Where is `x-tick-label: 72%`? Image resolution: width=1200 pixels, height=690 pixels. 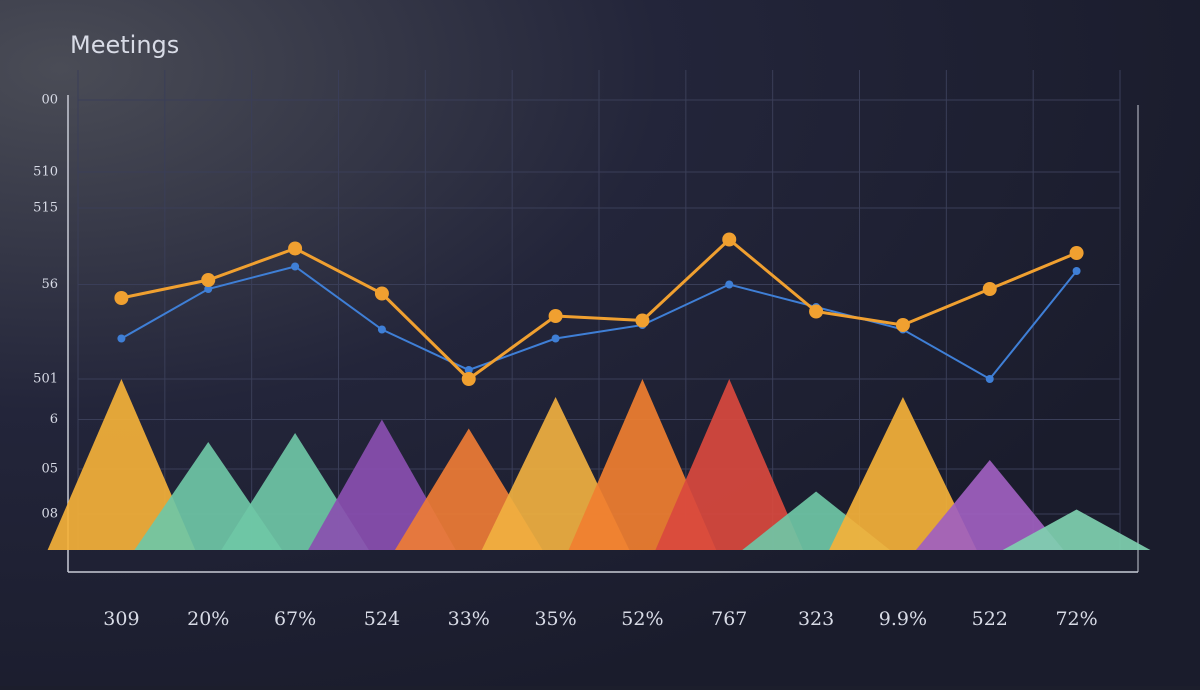
x-tick-label: 72% is located at coordinates (1076, 619).